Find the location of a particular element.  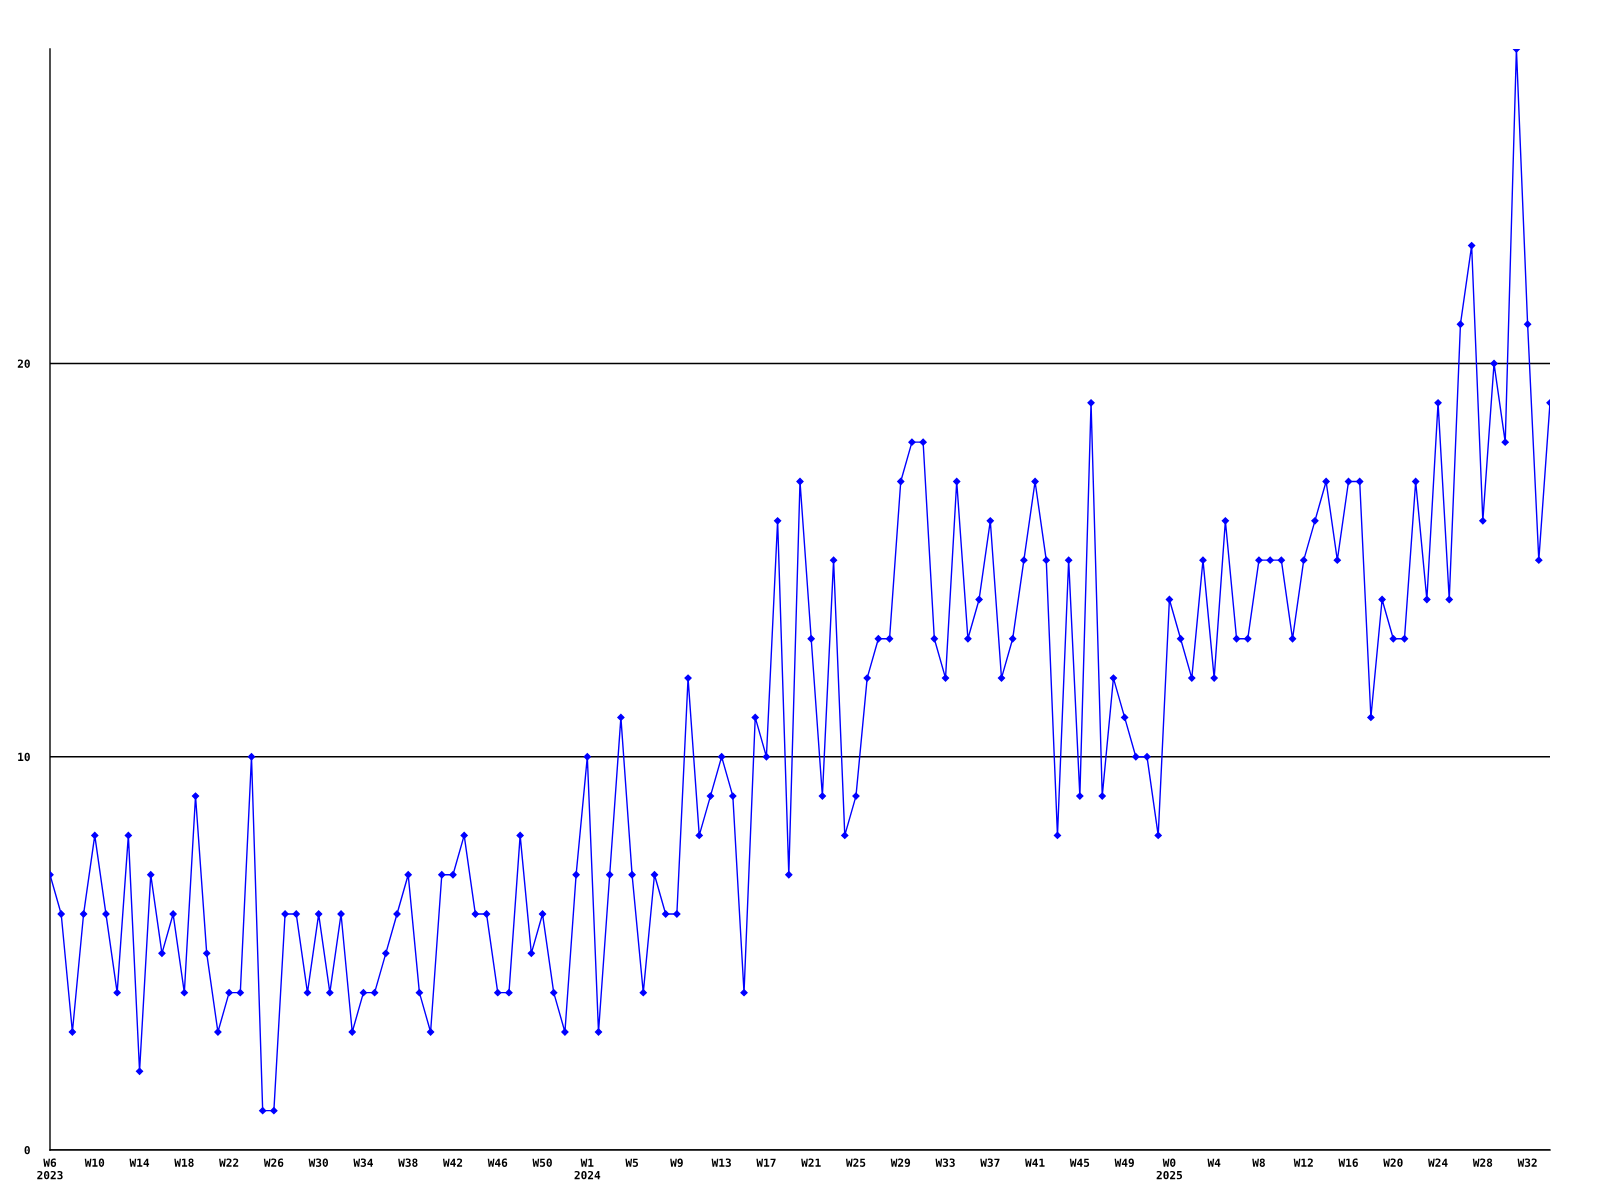

x-tick-label: W29 is located at coordinates (900, 1162).